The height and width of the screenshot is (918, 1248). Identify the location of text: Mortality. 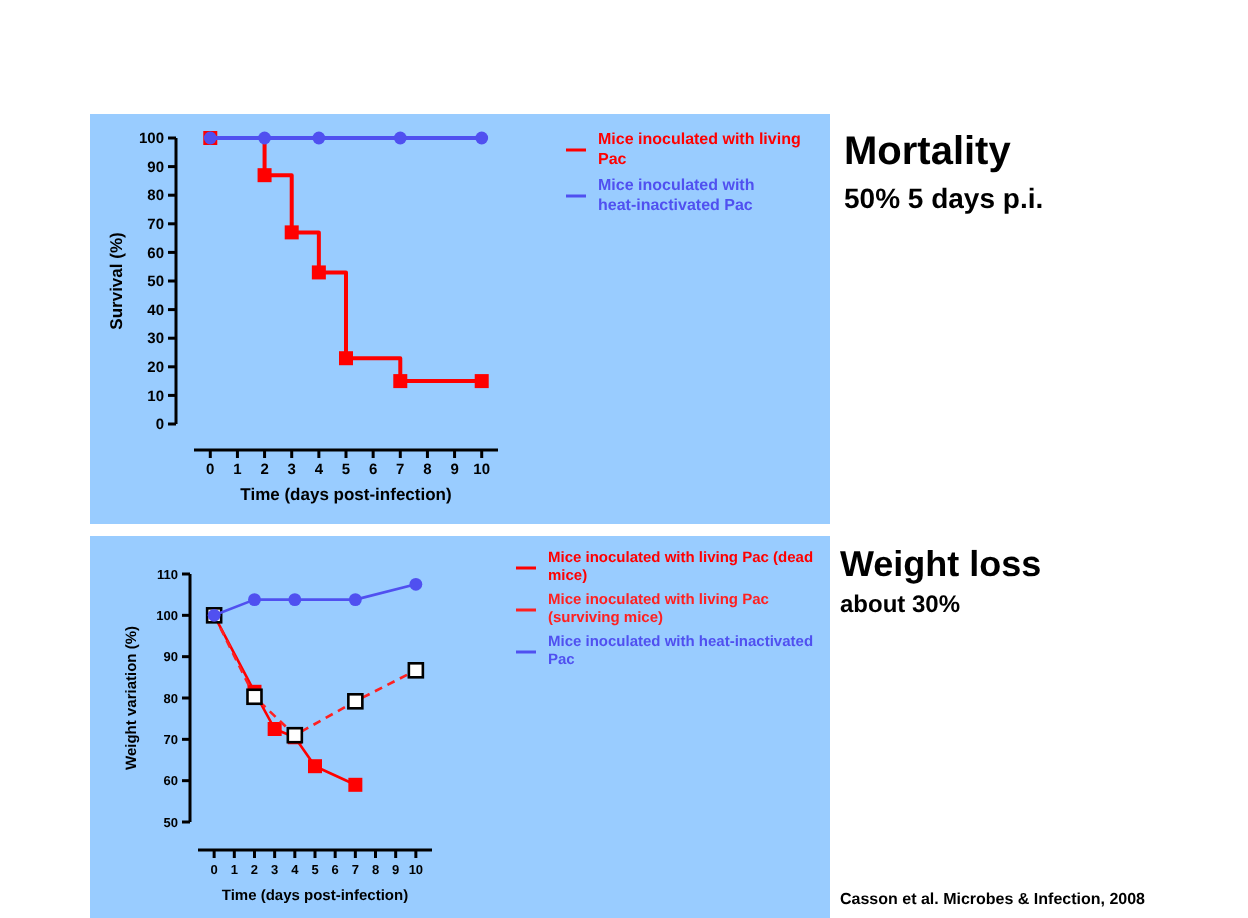
(928, 152).